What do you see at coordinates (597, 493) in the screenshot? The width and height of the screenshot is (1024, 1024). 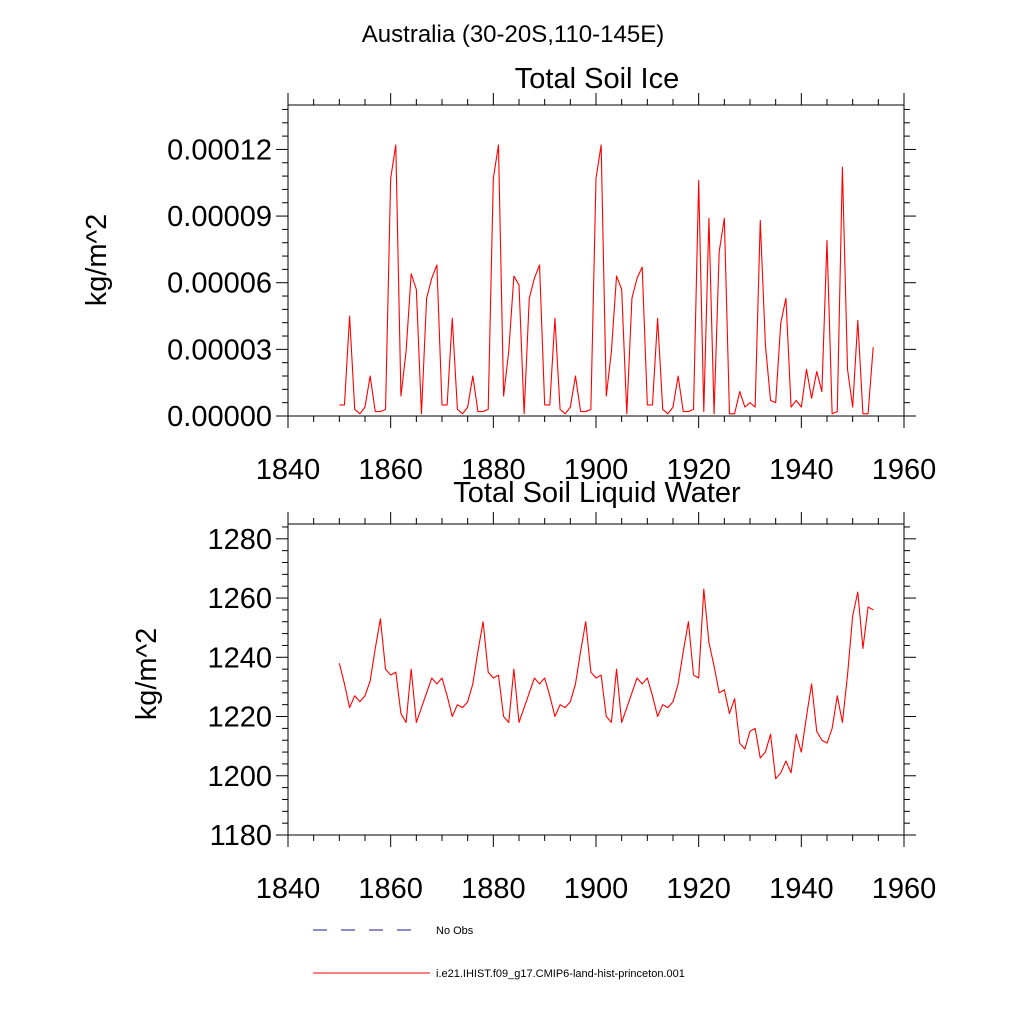 I see `panel-title: Total Soil Liquid Water` at bounding box center [597, 493].